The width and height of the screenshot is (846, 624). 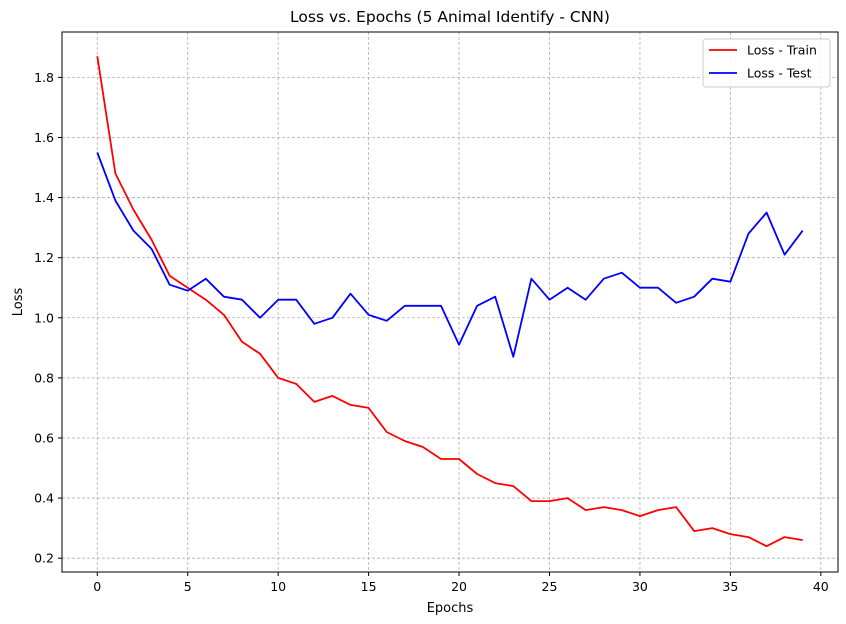 I want to click on y-tick-label: 0.4, so click(x=44, y=498).